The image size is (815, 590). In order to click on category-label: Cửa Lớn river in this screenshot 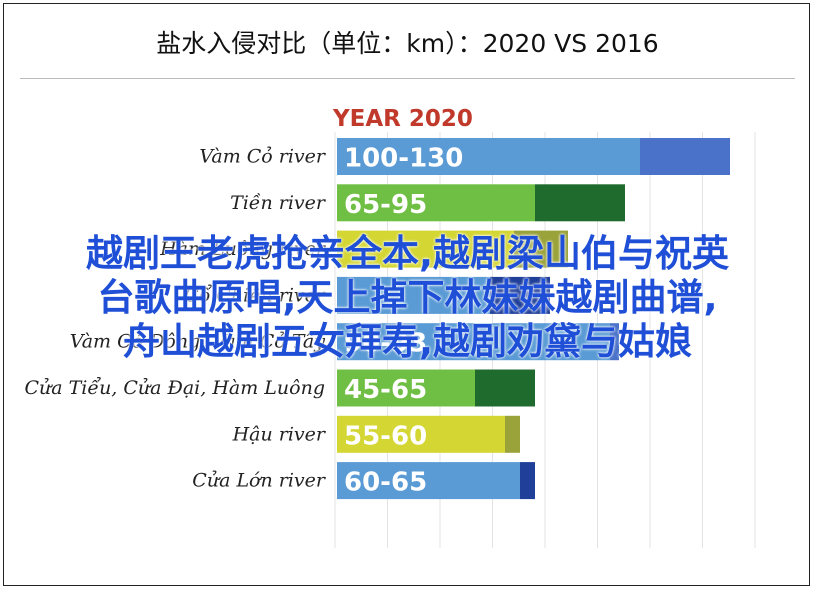, I will do `click(259, 481)`.